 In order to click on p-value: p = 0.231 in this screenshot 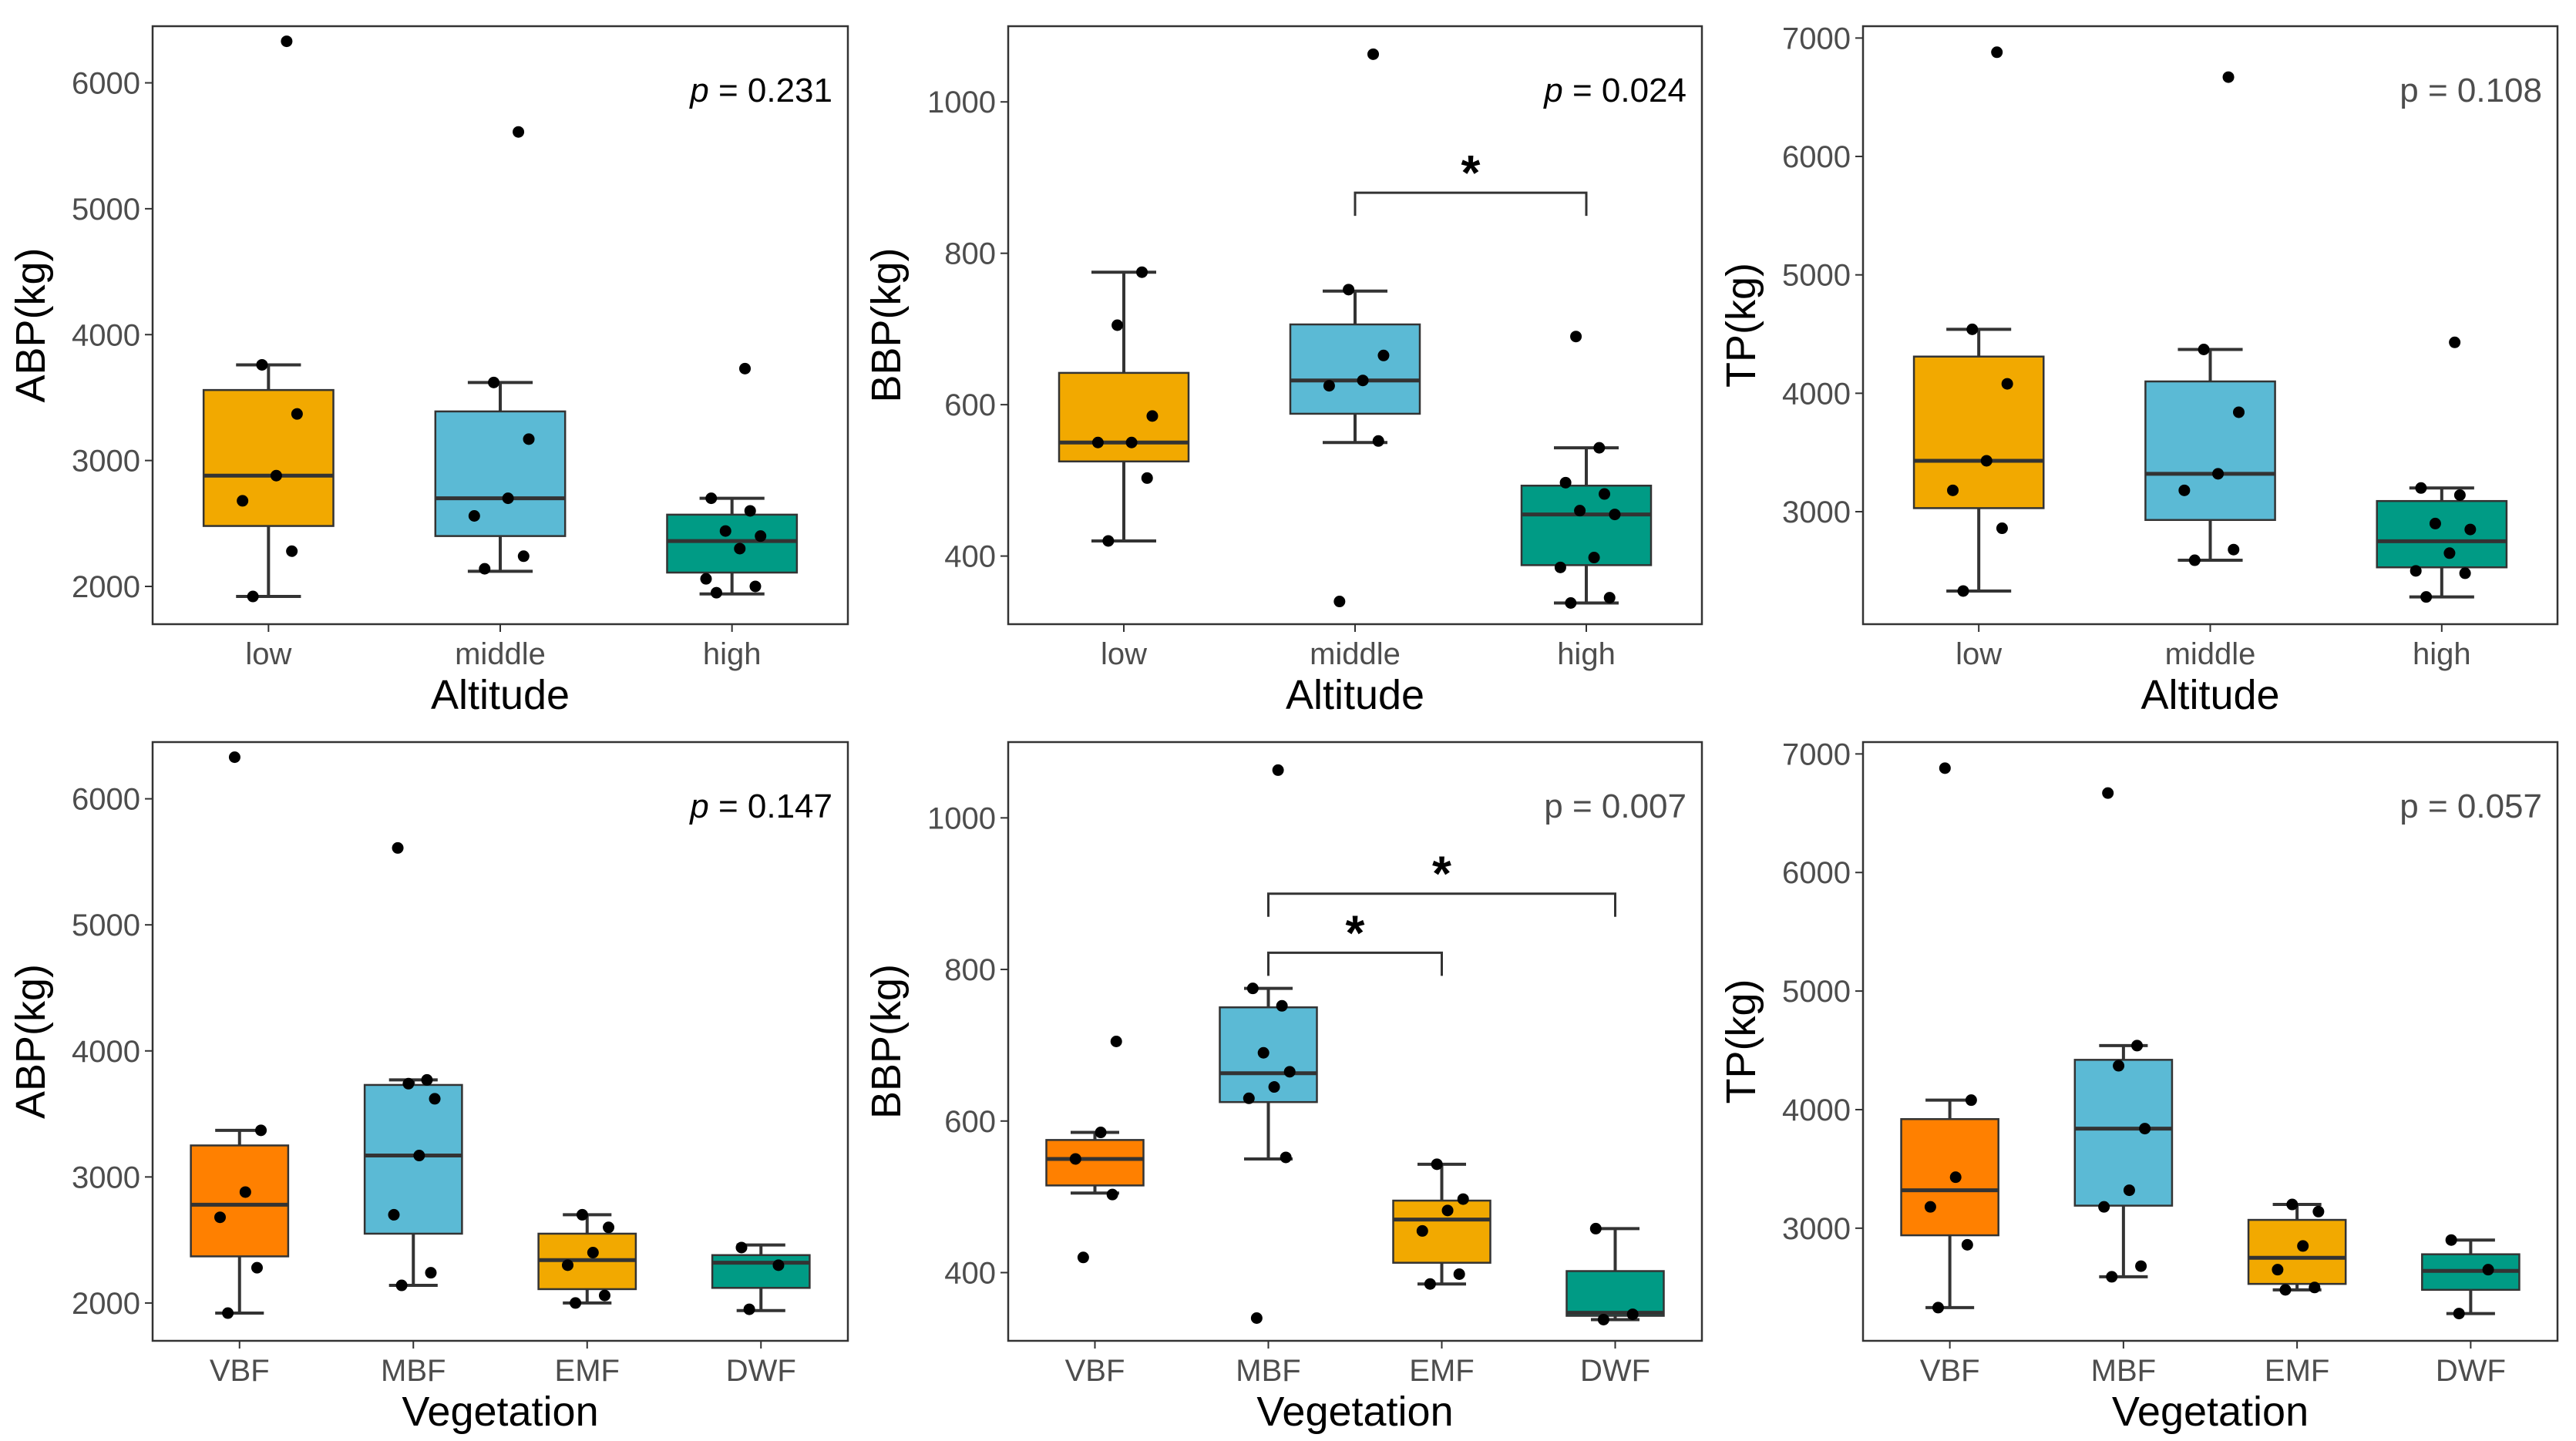, I will do `click(760, 90)`.